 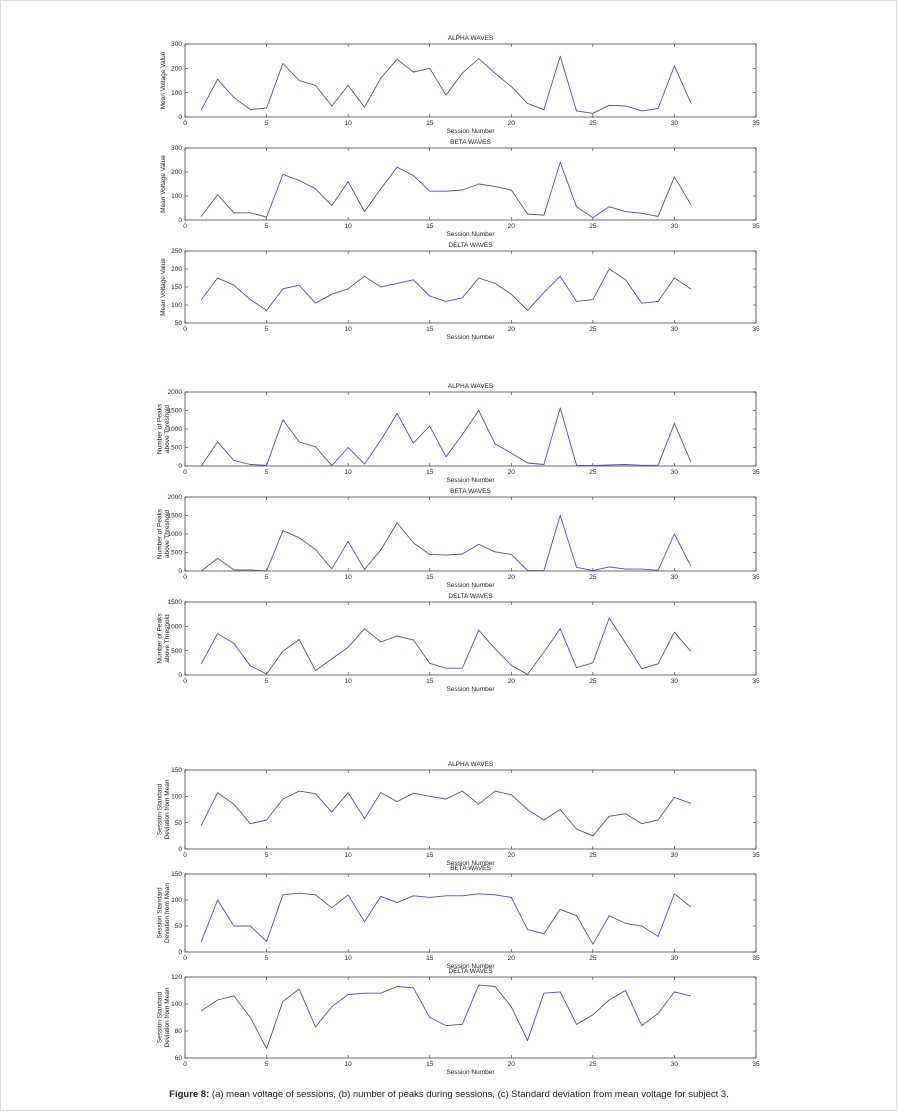 I want to click on chart-title: DELTA WAVES, so click(x=470, y=971).